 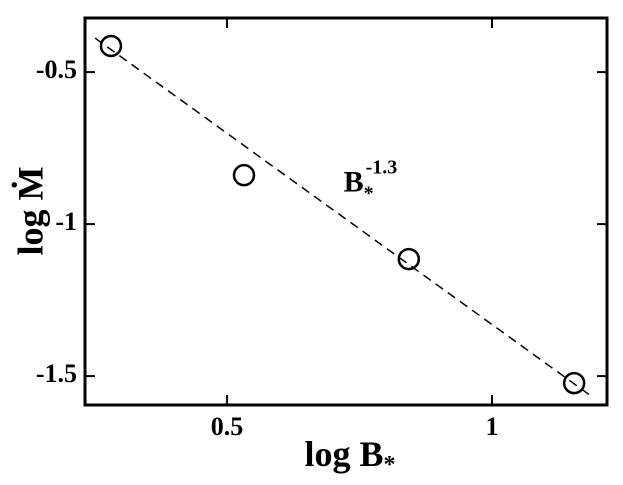 I want to click on y-tick-label: -1, so click(x=66, y=221).